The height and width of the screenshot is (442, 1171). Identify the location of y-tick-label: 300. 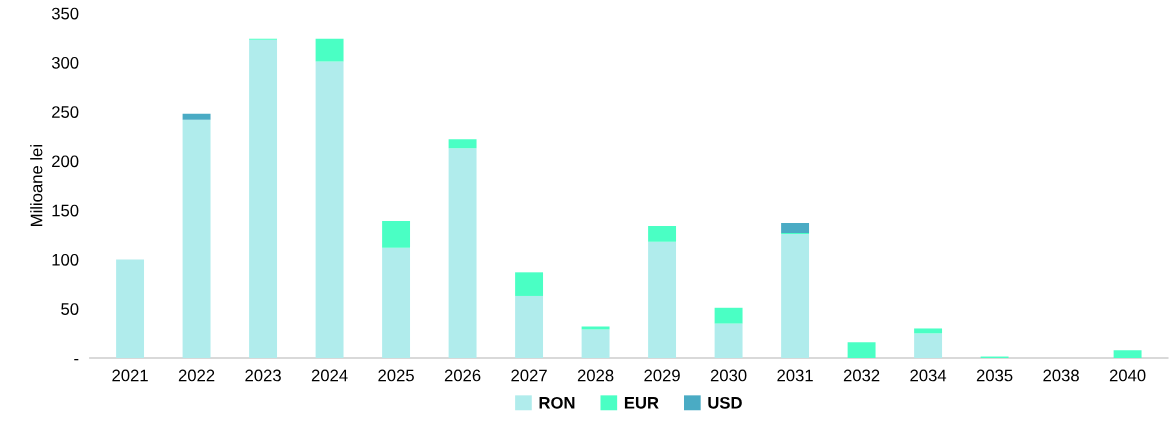
(65, 62).